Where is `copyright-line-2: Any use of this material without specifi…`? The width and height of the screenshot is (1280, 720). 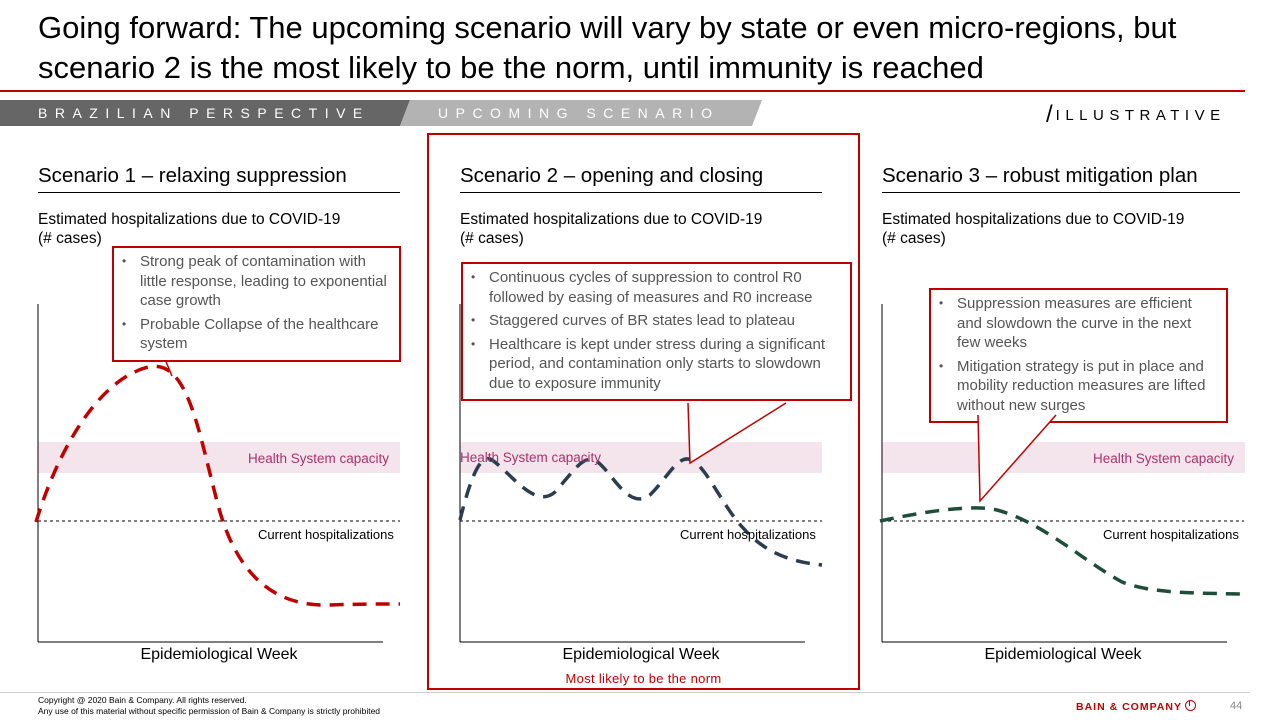
copyright-line-2: Any use of this material without specifi… is located at coordinates (209, 711).